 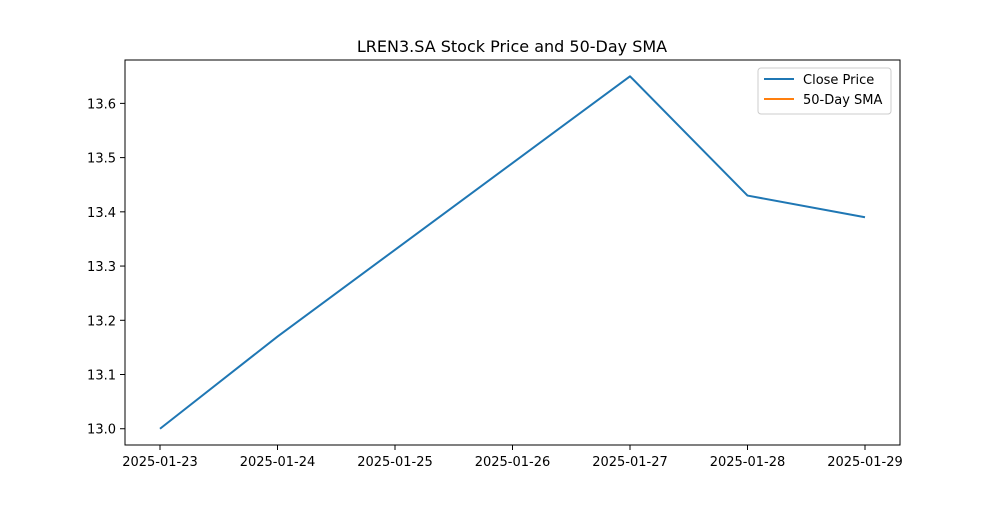 I want to click on legend-label-close-price: Close Price, so click(x=838, y=80).